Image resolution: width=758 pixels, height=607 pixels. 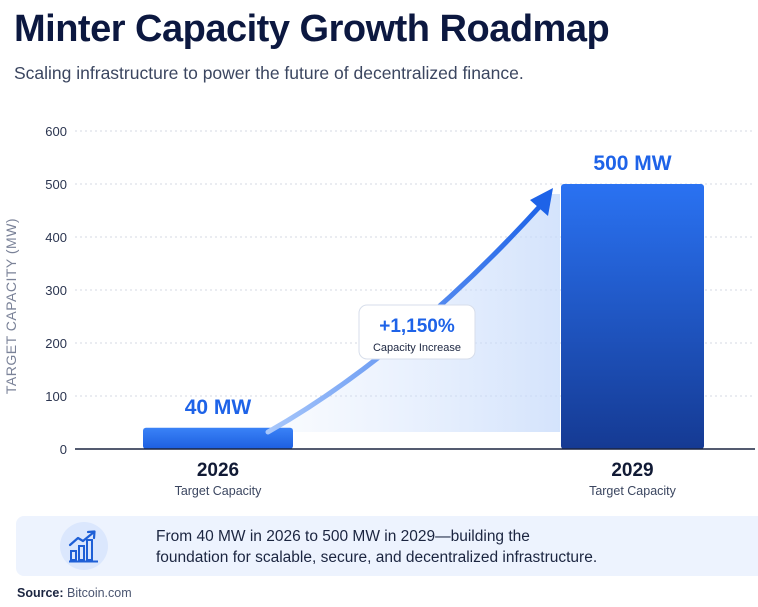 What do you see at coordinates (218, 407) in the screenshot?
I see `value-label: 40 MW` at bounding box center [218, 407].